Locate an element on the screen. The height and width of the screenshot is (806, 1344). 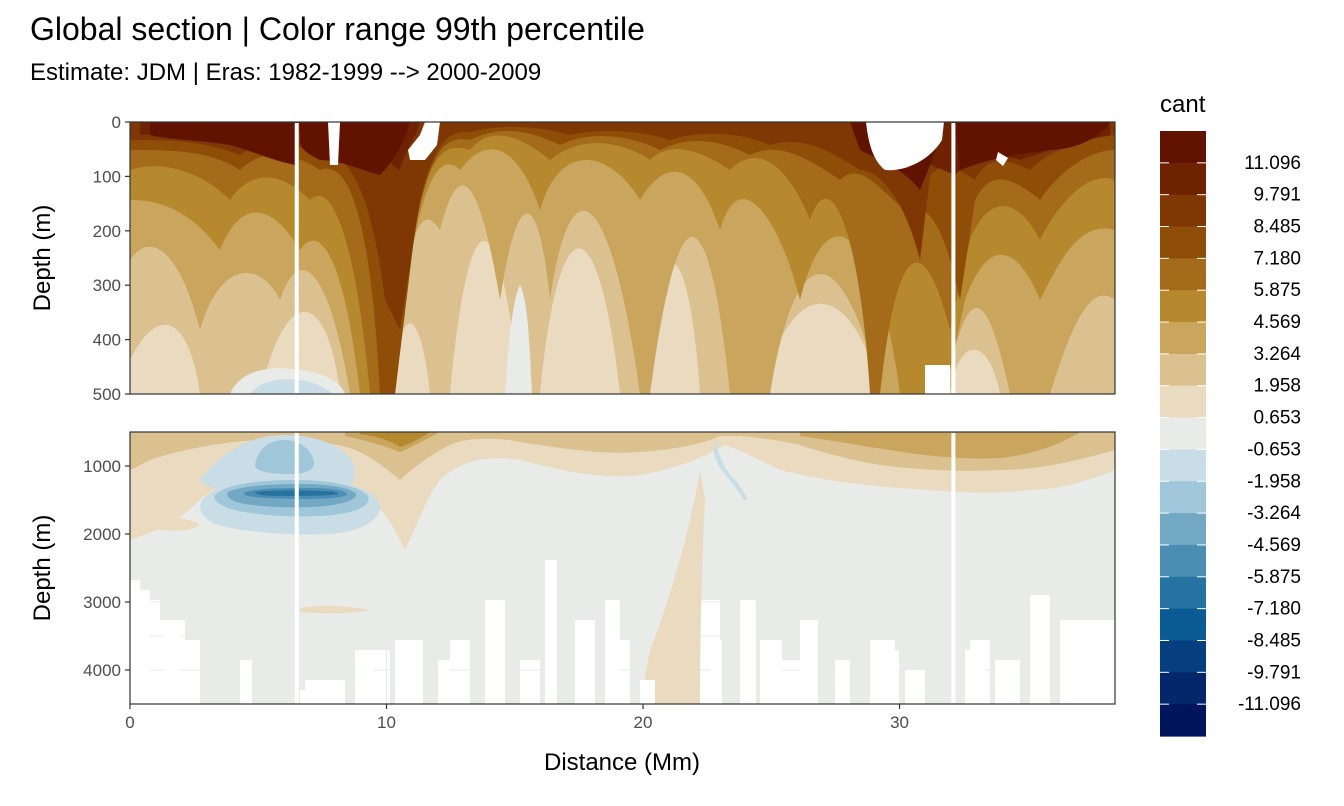
nodata-comb-lower is located at coordinates (622, 632).